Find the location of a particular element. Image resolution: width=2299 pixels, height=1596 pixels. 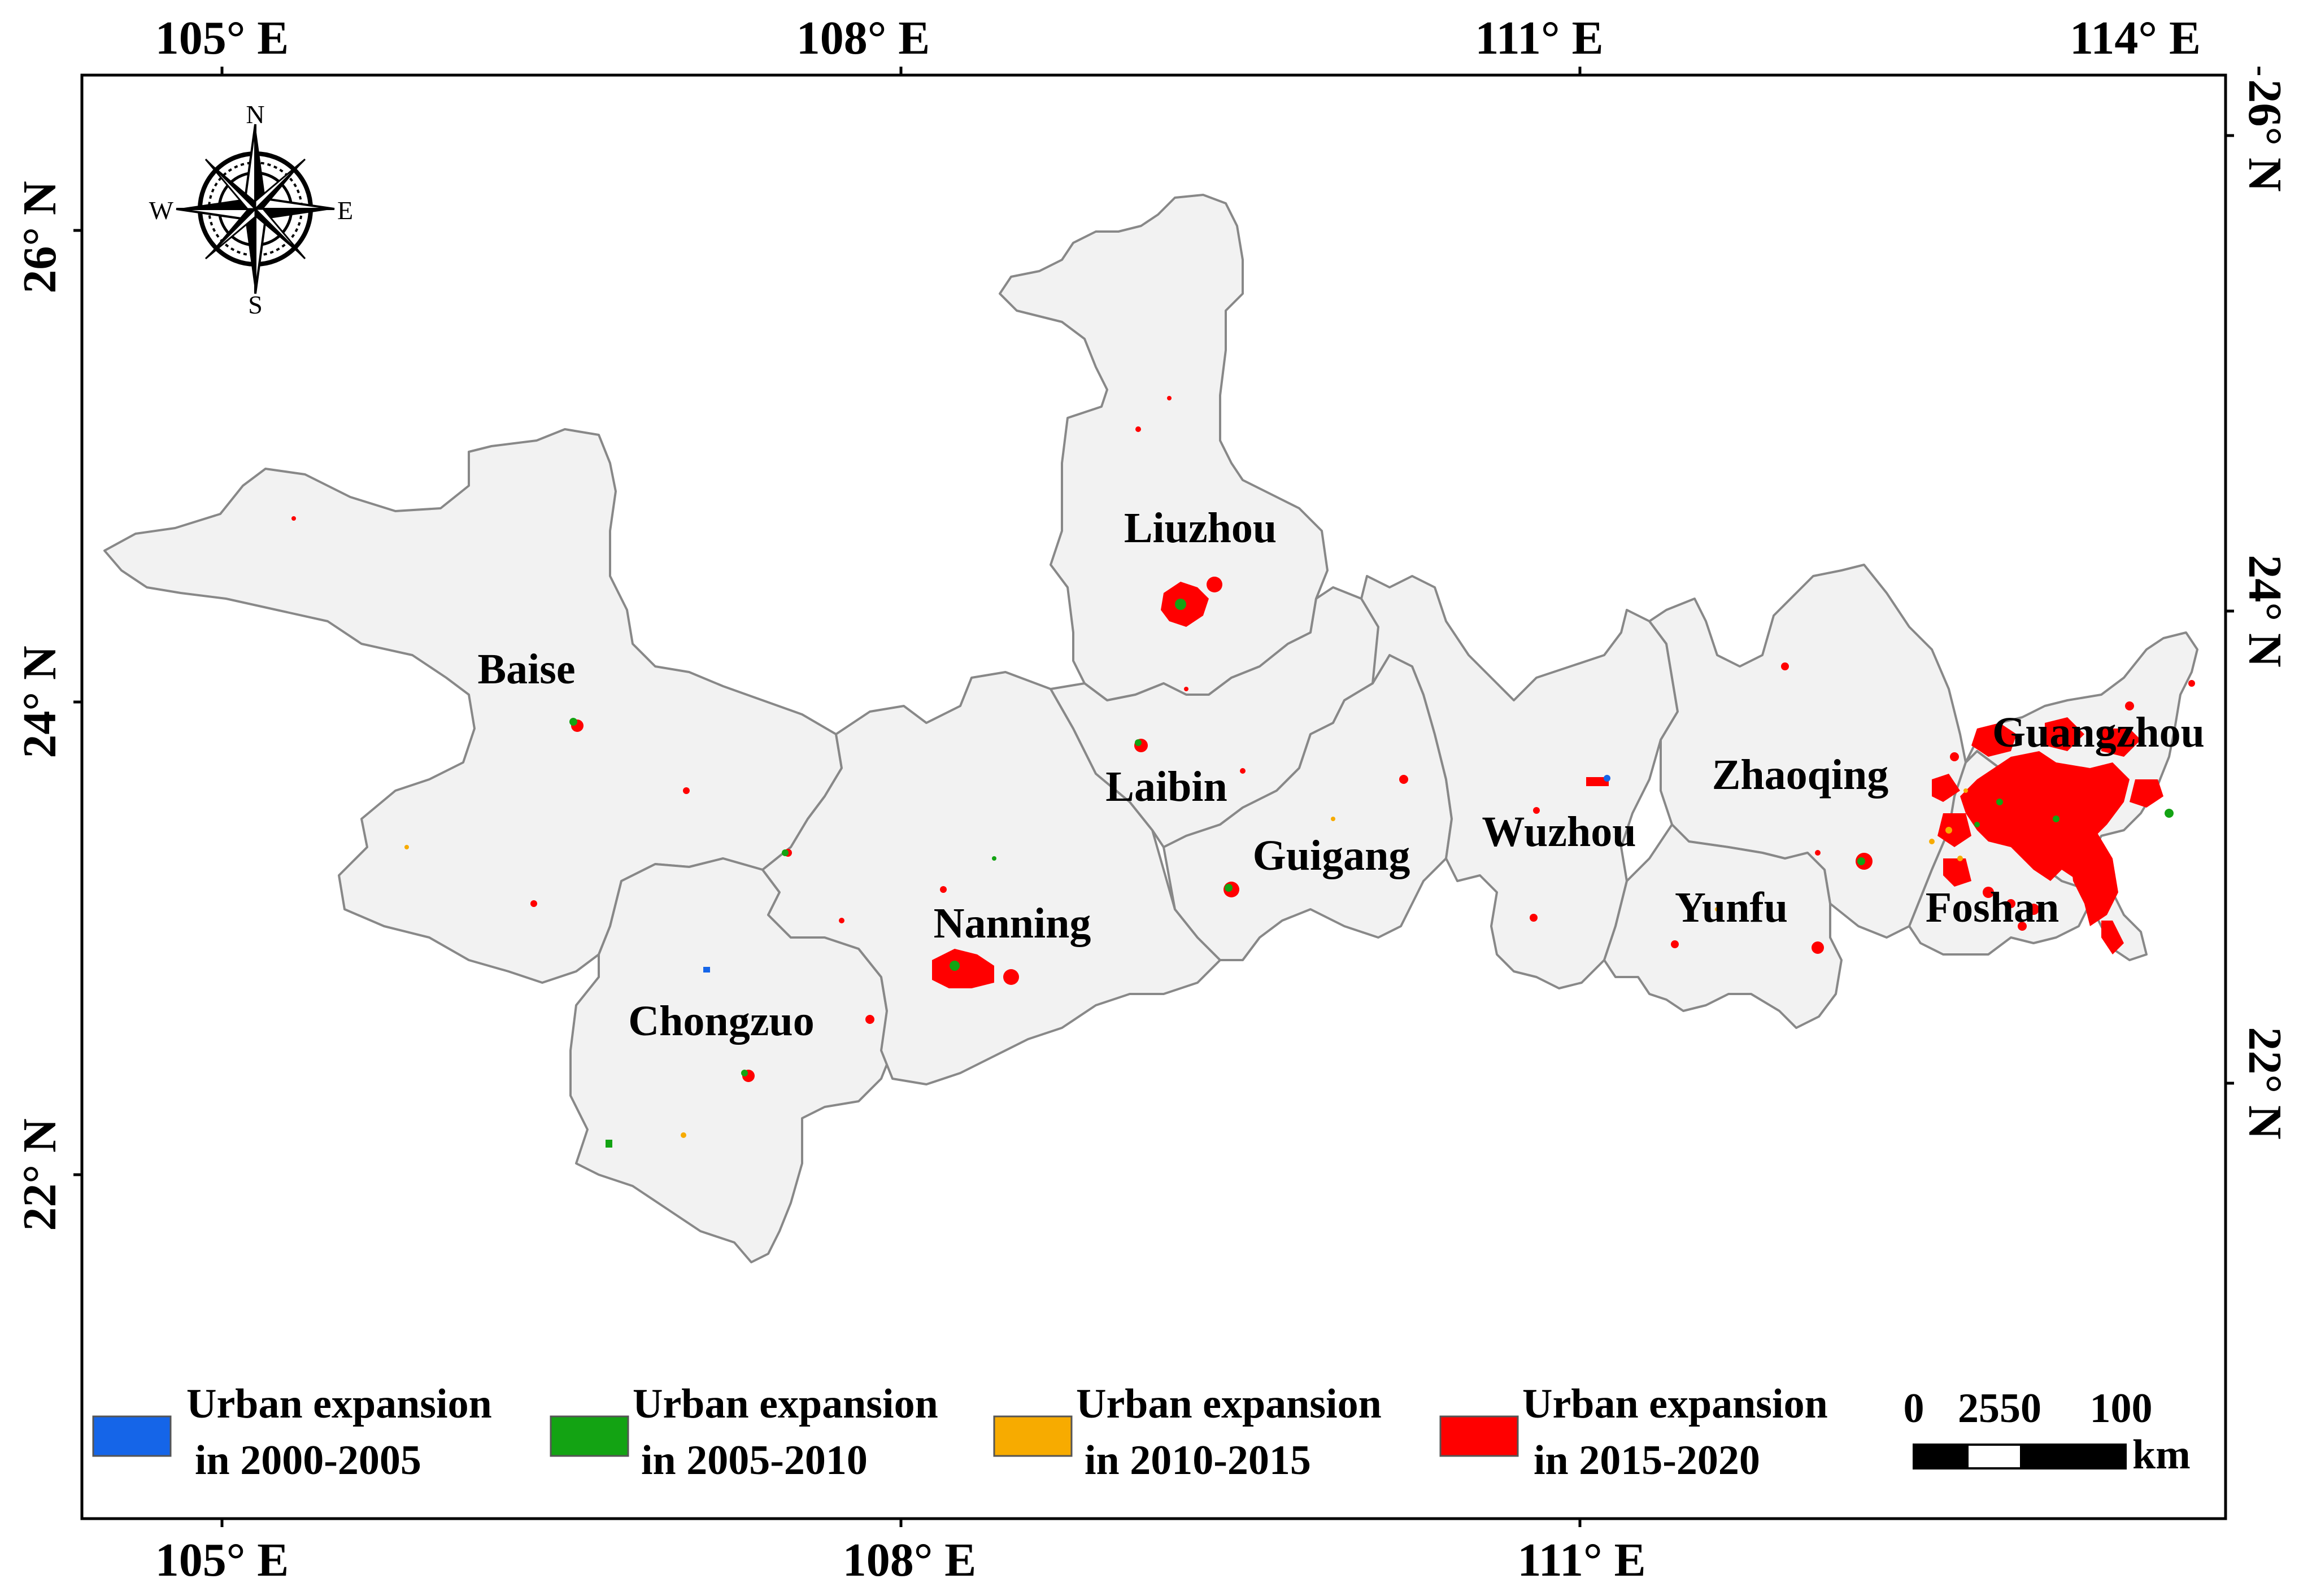

legend-swatch-2015-2020 is located at coordinates (1479, 1436).